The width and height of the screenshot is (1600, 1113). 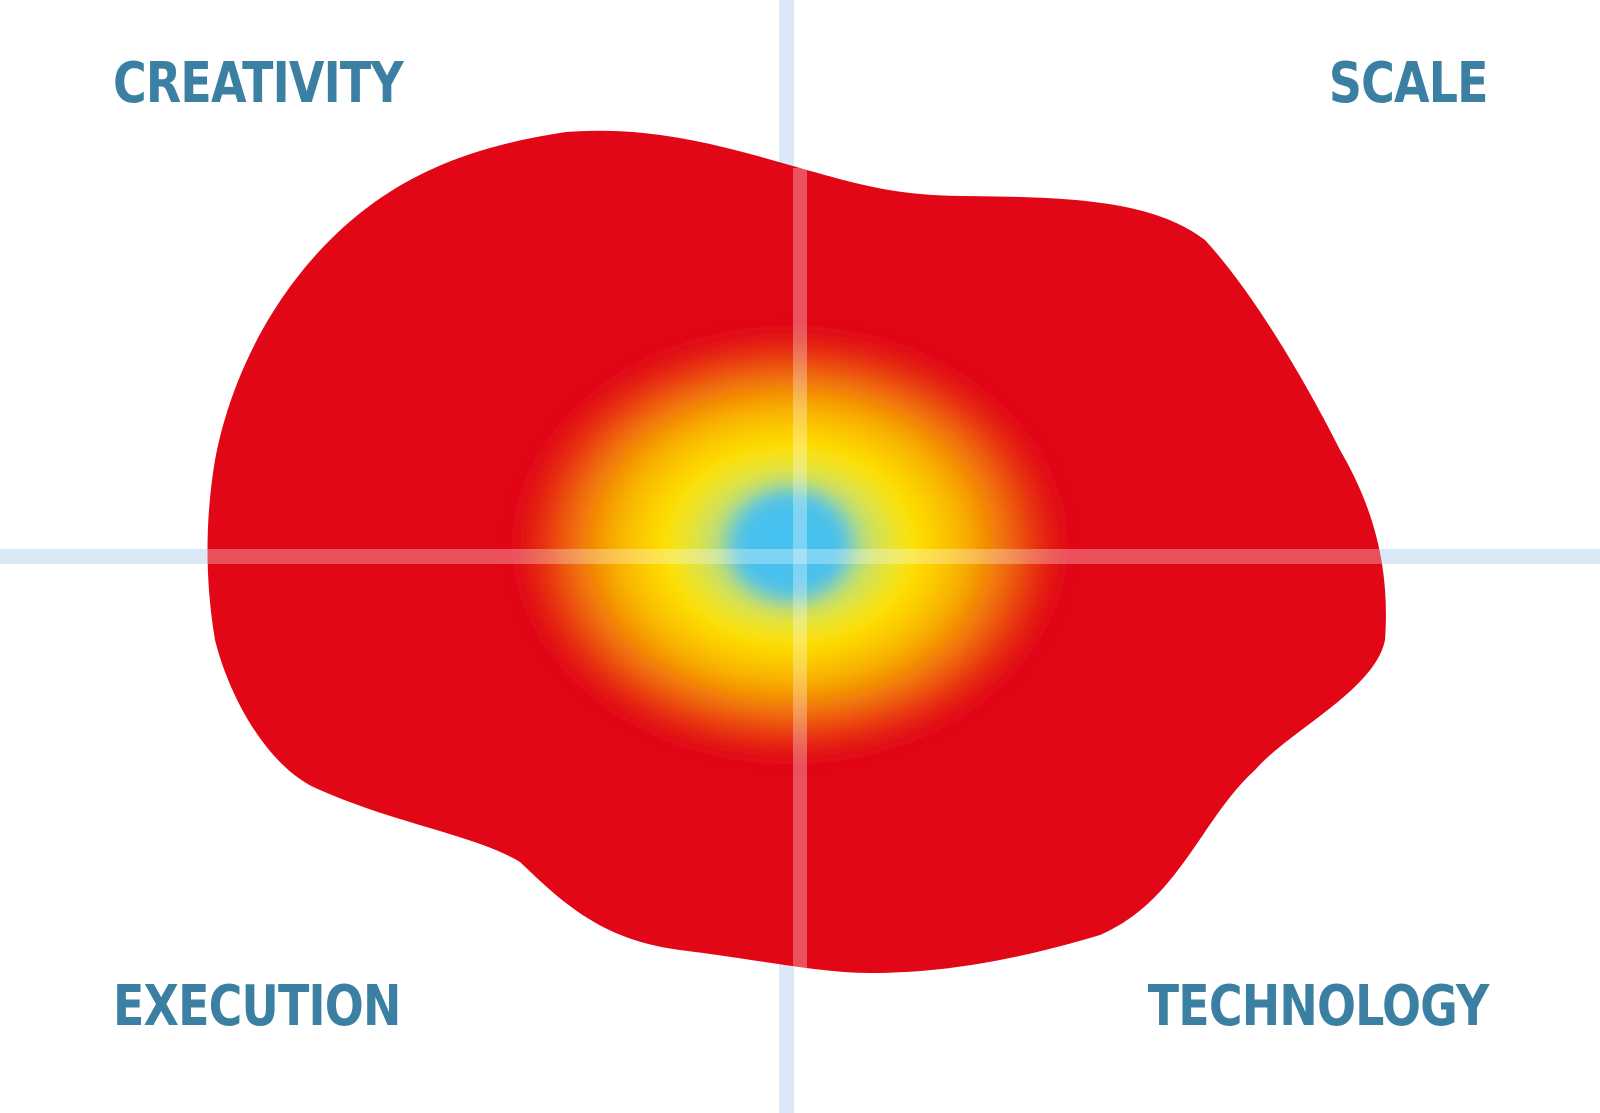 What do you see at coordinates (258, 83) in the screenshot?
I see `label-creativity: CREATIVITY` at bounding box center [258, 83].